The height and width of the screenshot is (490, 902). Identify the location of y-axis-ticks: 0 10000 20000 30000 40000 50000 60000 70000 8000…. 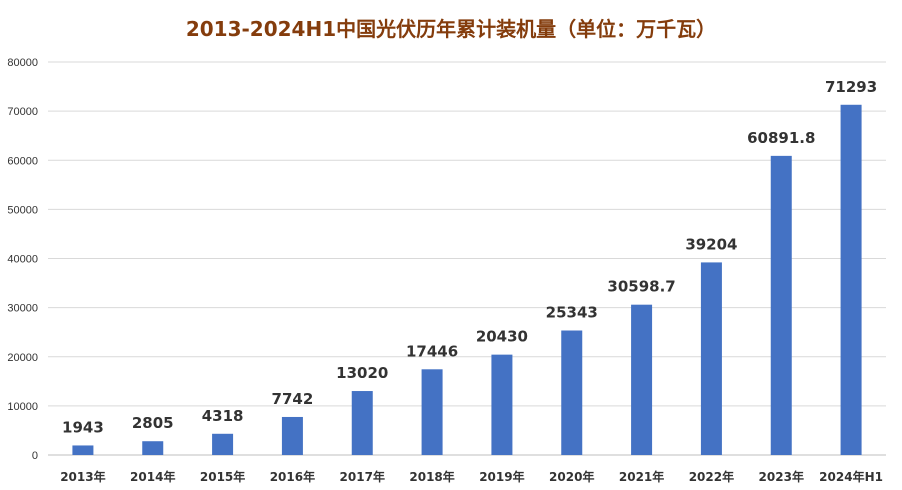
(22, 259).